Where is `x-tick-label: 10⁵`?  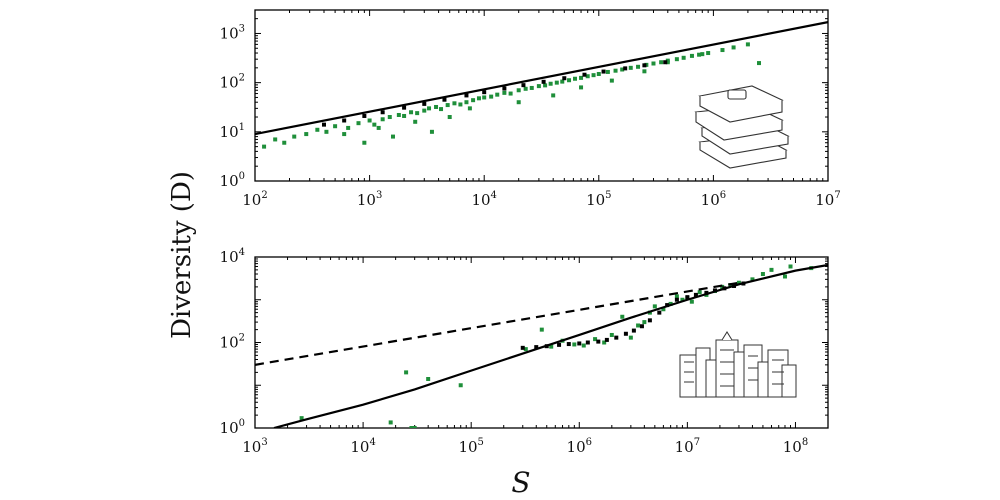 x-tick-label: 10⁵ is located at coordinates (598, 199).